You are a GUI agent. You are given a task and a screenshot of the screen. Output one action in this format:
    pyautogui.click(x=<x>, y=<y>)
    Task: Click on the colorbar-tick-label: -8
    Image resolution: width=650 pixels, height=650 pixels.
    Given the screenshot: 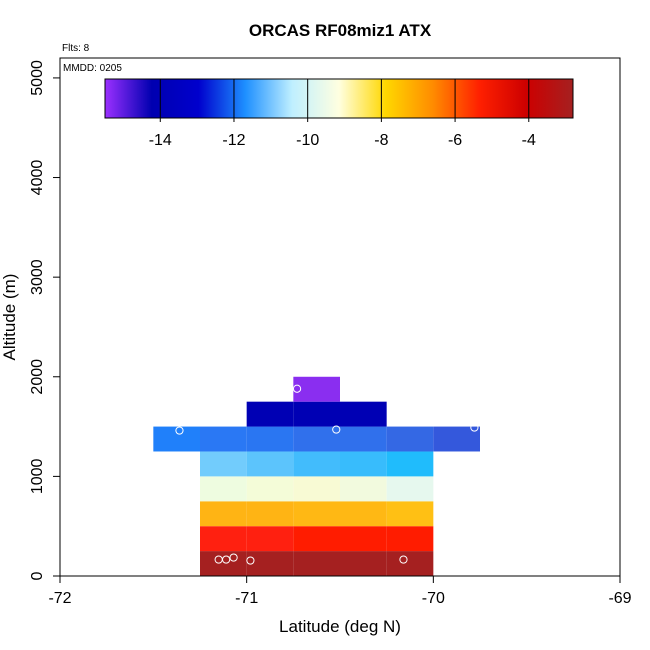 What is the action you would take?
    pyautogui.click(x=381, y=140)
    